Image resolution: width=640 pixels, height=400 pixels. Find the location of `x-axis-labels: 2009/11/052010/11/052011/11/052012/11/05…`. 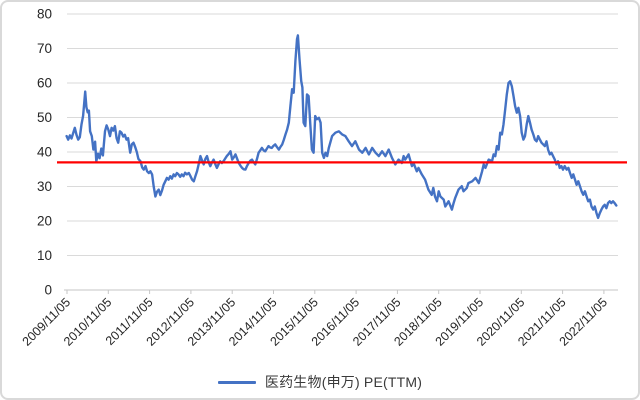

x-axis-labels: 2009/11/052010/11/052011/11/052012/11/05… is located at coordinates (315, 322).